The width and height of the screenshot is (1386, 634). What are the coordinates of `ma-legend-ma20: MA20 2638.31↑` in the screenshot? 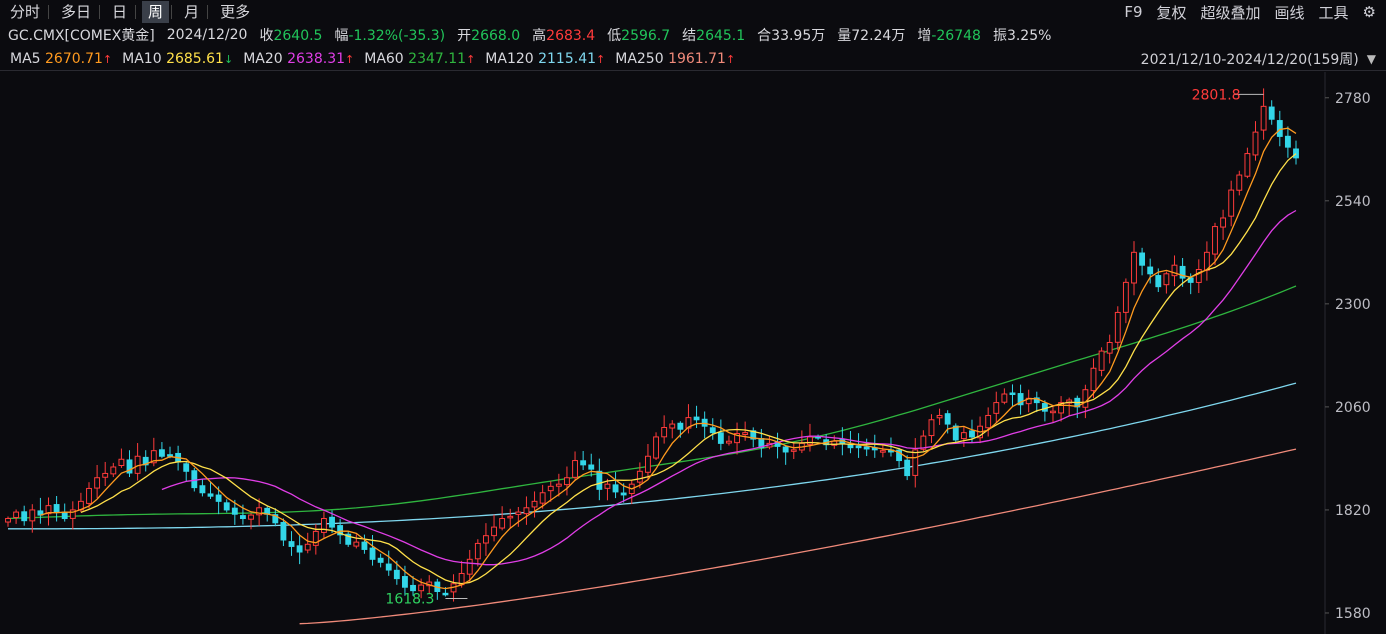 It's located at (298, 59).